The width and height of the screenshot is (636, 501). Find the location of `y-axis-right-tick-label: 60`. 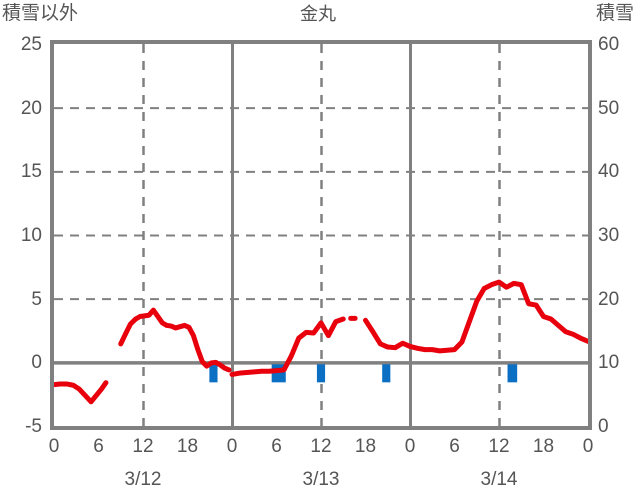

y-axis-right-tick-label: 60 is located at coordinates (609, 44).